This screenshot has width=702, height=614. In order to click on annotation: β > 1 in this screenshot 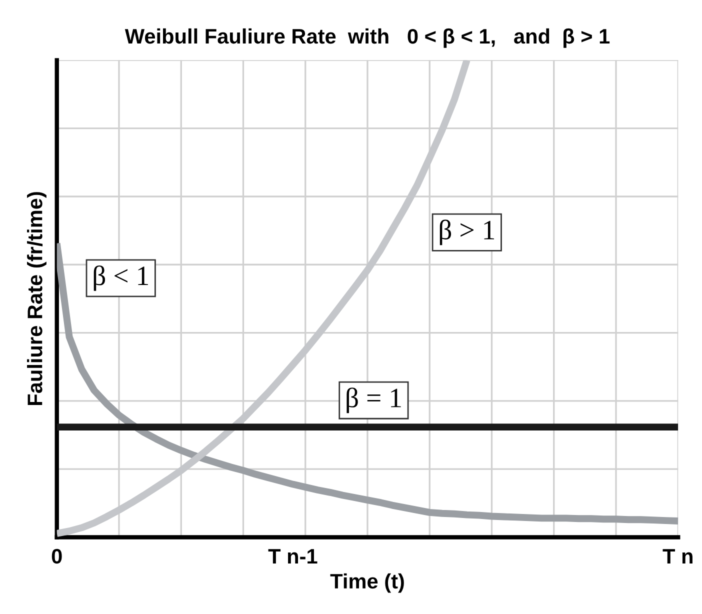, I will do `click(467, 233)`.